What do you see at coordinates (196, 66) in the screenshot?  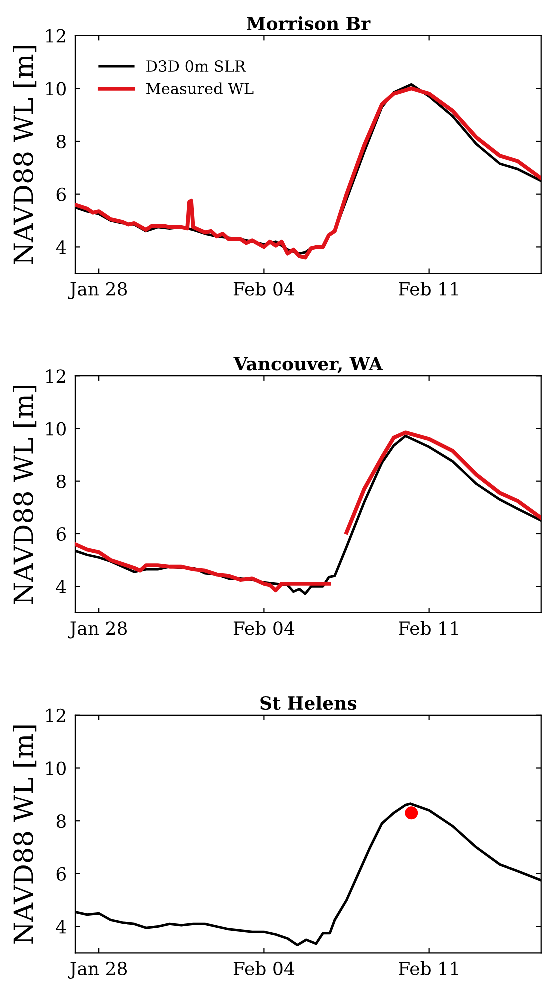 I see `legend-label: D3D 0m SLR` at bounding box center [196, 66].